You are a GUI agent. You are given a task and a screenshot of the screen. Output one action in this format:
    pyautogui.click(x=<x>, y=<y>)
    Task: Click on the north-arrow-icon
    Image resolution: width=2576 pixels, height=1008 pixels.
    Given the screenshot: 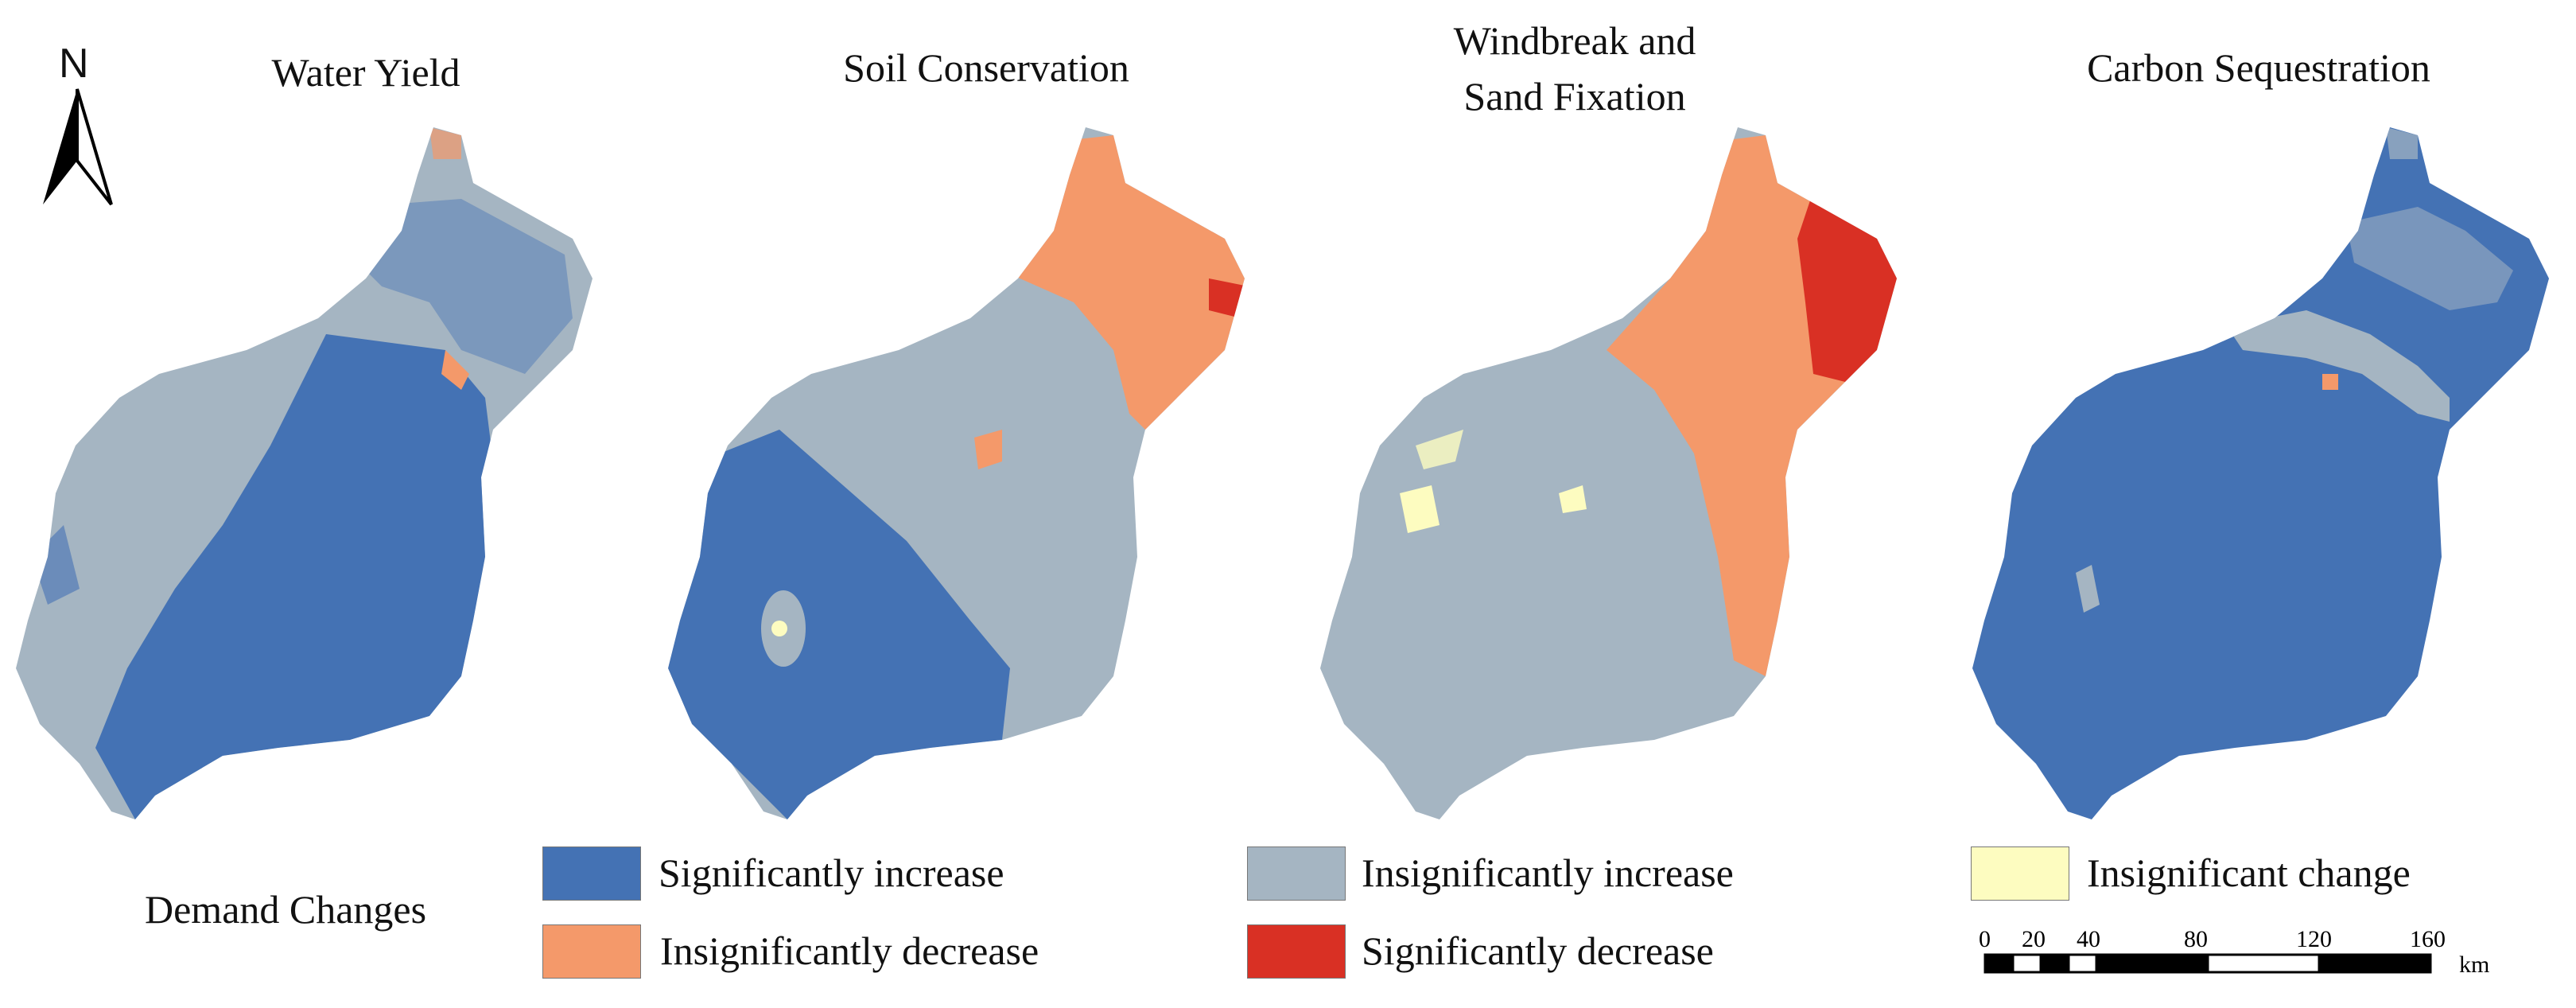 What is the action you would take?
    pyautogui.click(x=78, y=147)
    